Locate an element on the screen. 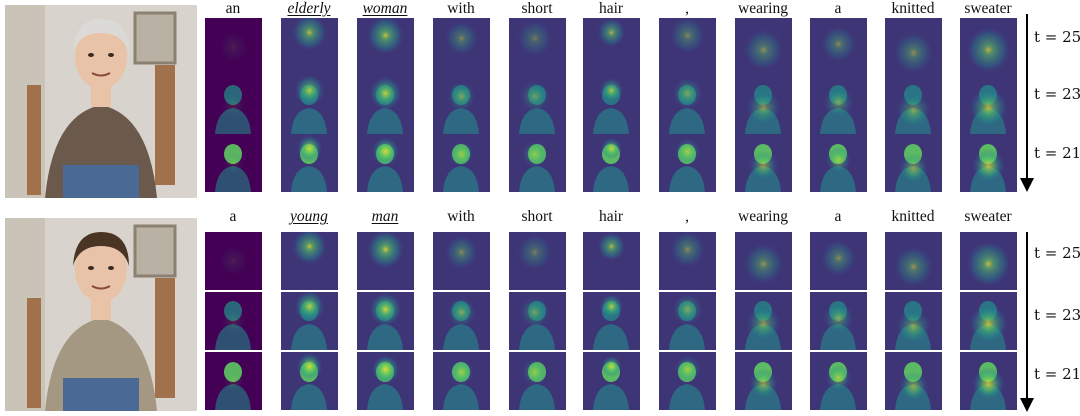  token-label: man is located at coordinates (385, 216).